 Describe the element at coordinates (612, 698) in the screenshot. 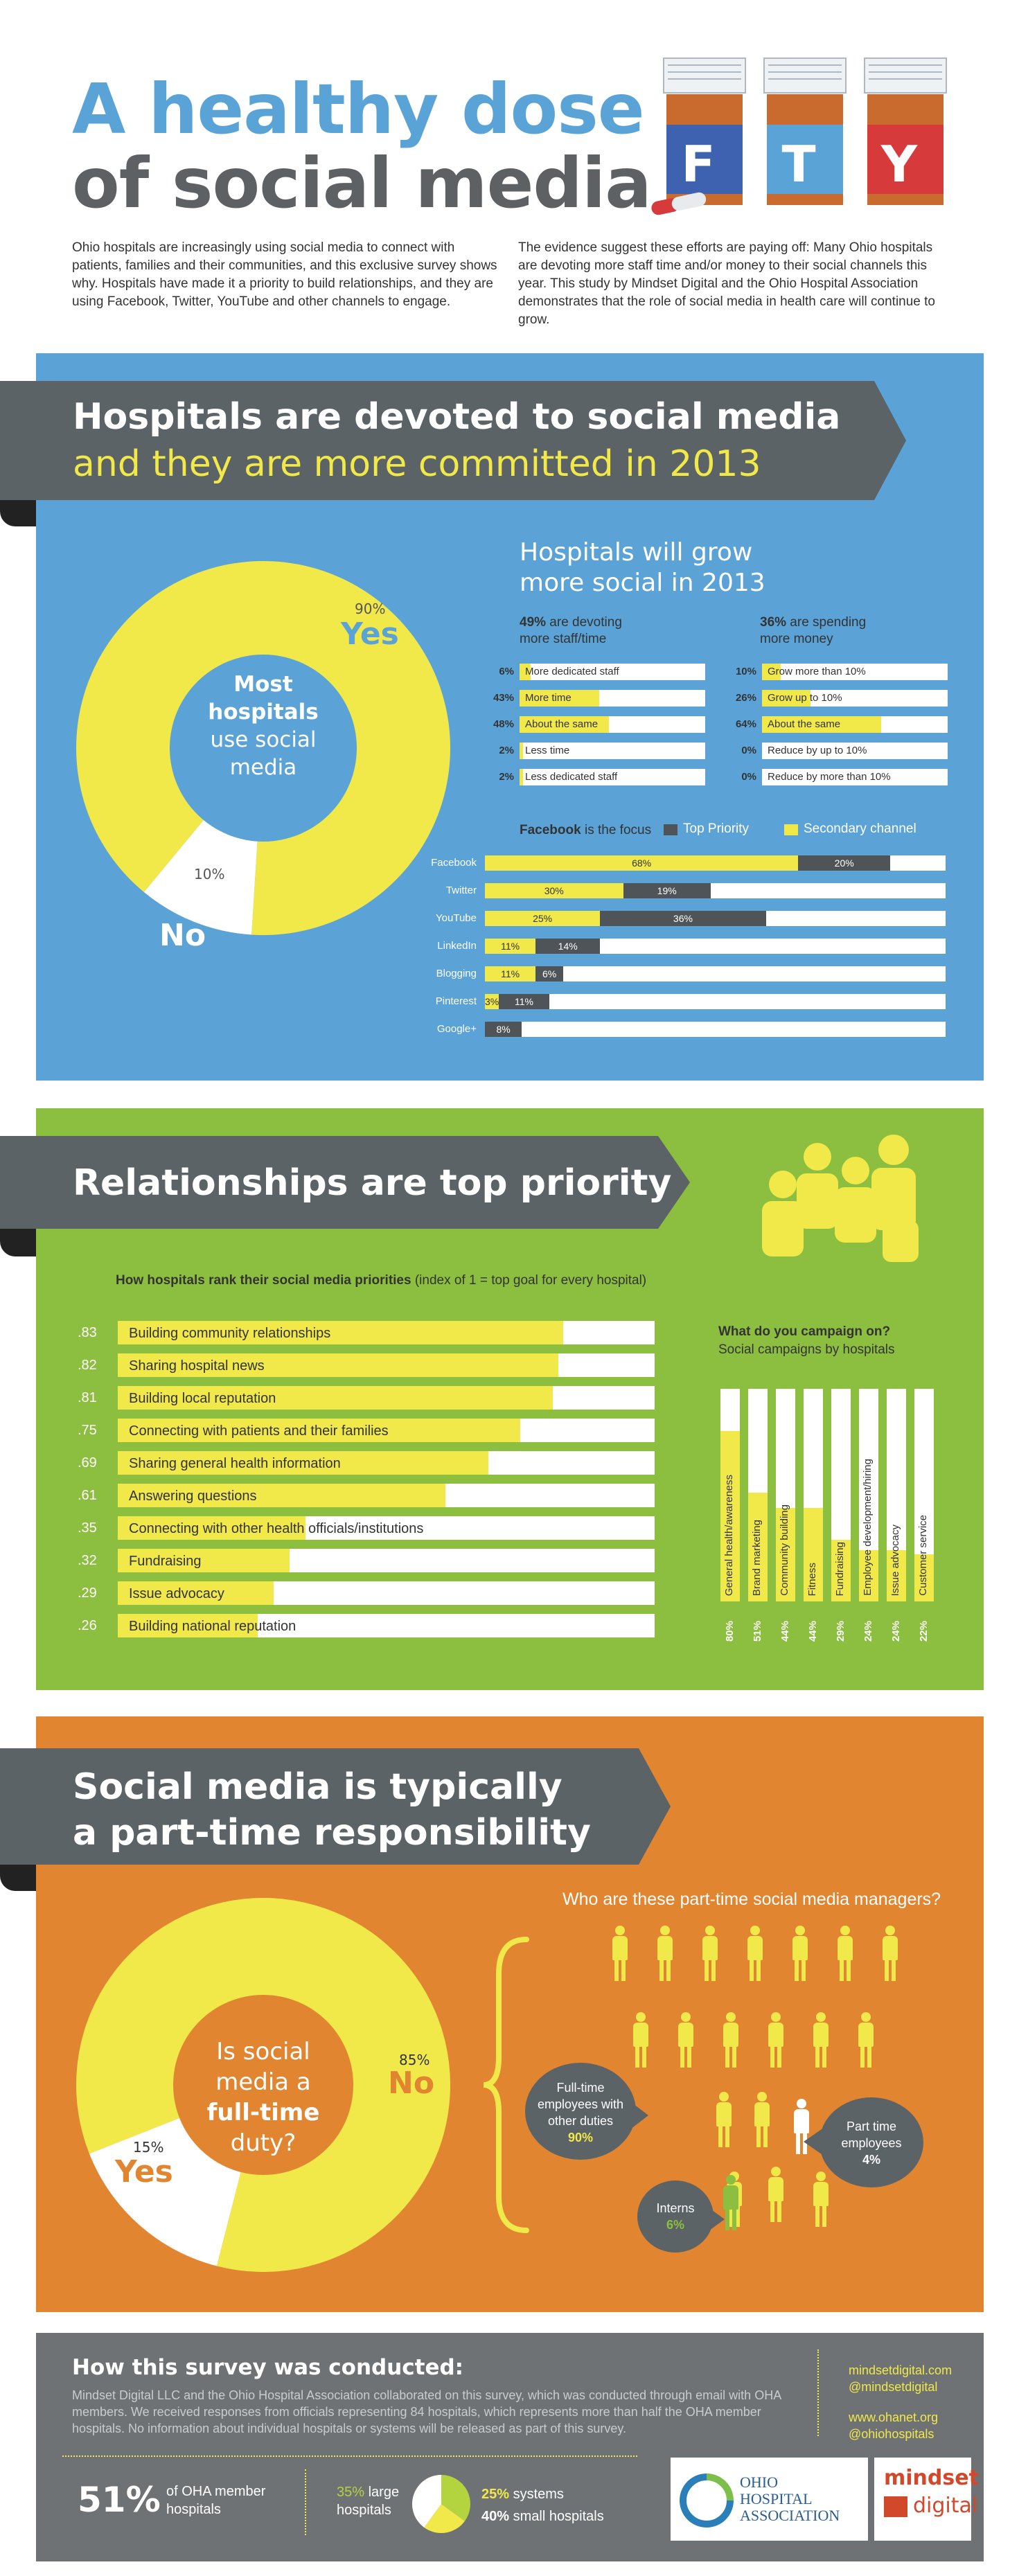

I see `staff-row: More time` at that location.